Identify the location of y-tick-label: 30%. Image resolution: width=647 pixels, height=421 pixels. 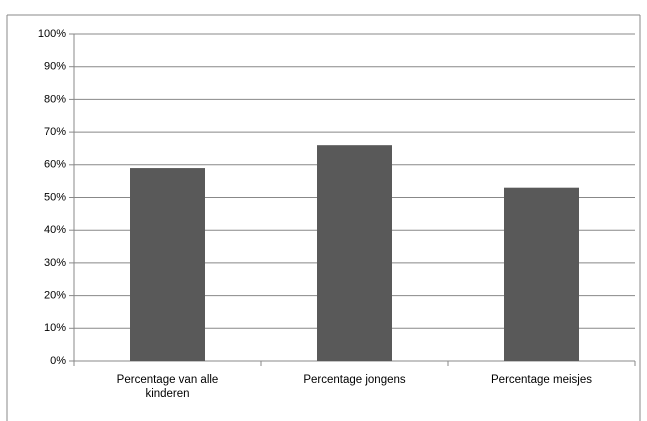
(55, 263).